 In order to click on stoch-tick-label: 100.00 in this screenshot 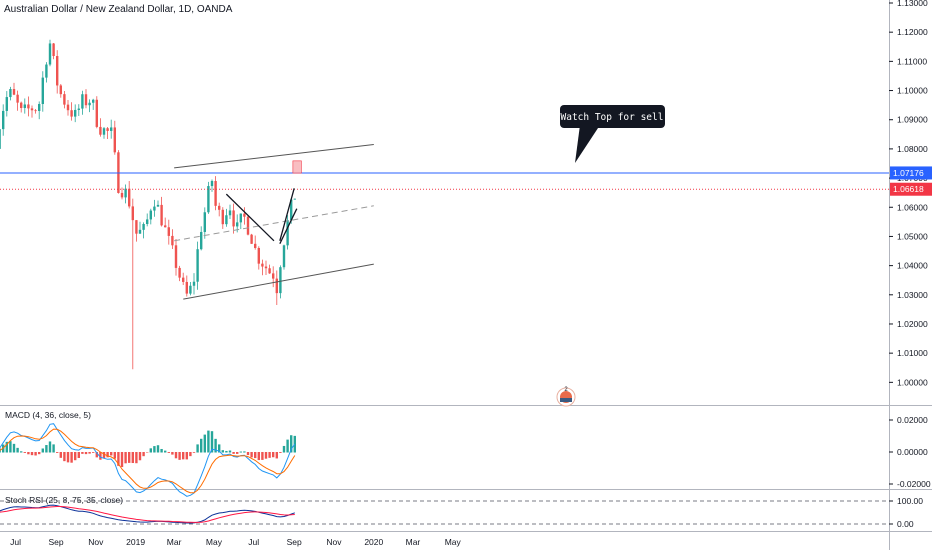, I will do `click(910, 501)`.